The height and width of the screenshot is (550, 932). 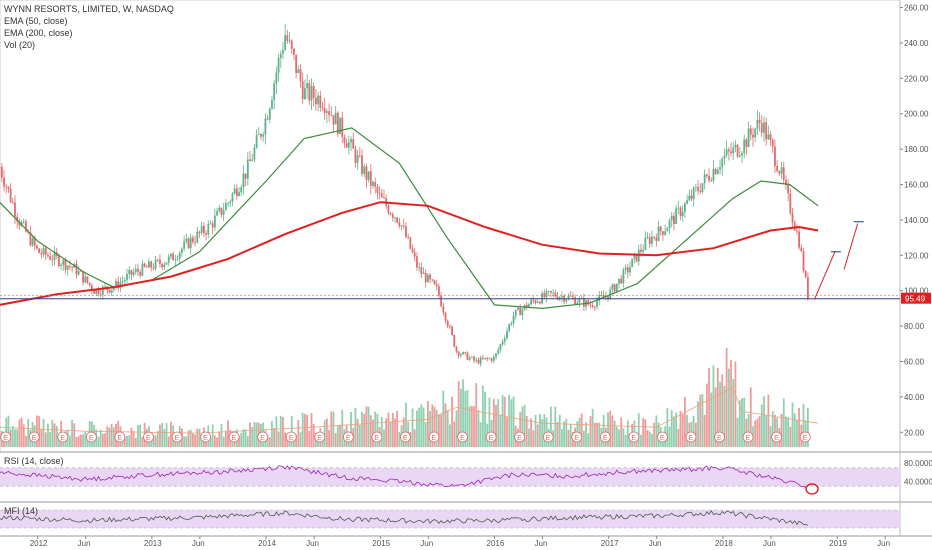 What do you see at coordinates (450, 519) in the screenshot?
I see `mfi-pane` at bounding box center [450, 519].